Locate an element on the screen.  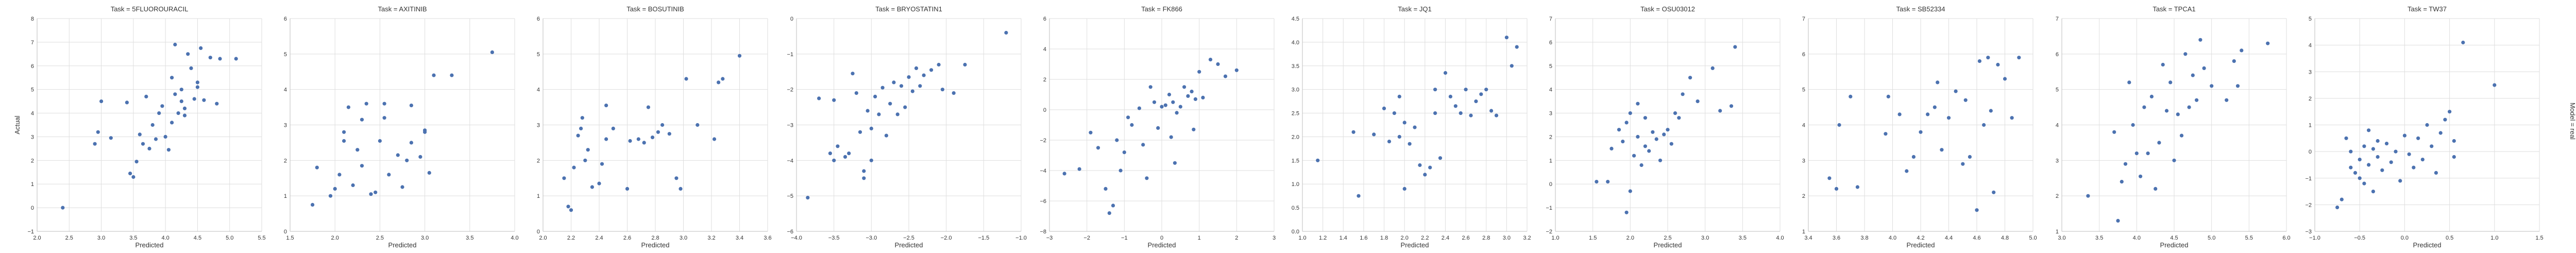
y-tick-label: 7 is located at coordinates (1550, 19).